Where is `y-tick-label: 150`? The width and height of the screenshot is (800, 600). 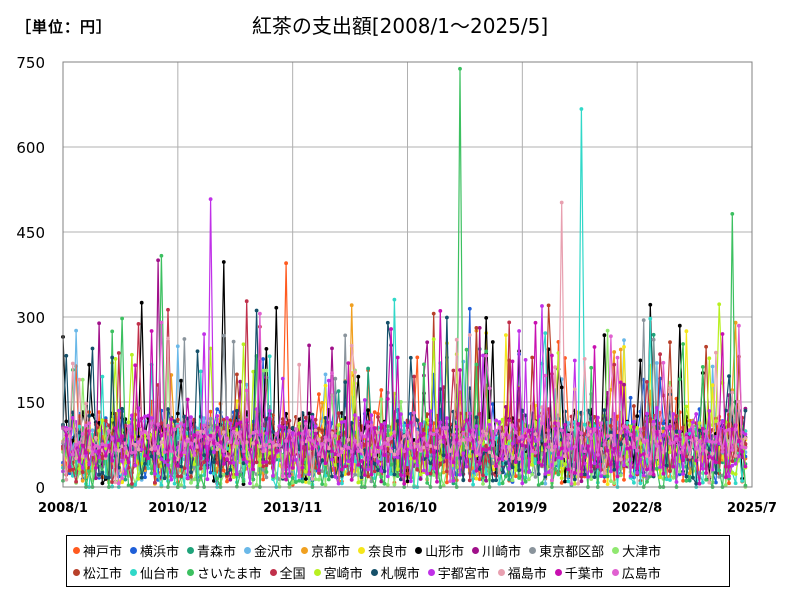
y-tick-label: 150 is located at coordinates (30, 403).